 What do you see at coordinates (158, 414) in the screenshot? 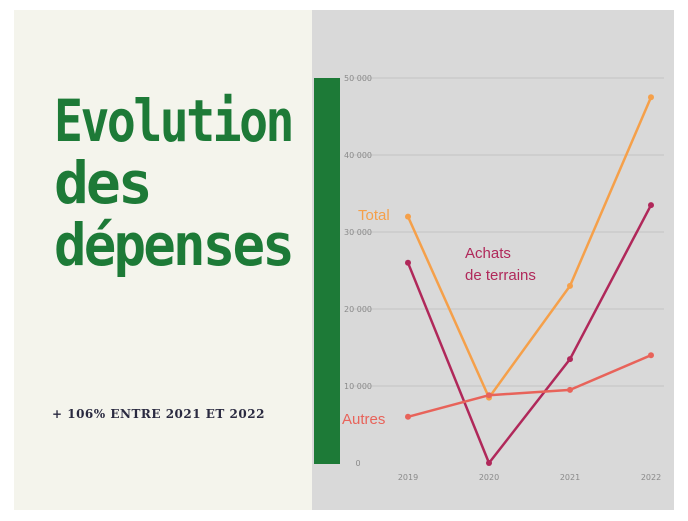
I see `subtitle: + 106% ENTRE 2021 ET 2022` at bounding box center [158, 414].